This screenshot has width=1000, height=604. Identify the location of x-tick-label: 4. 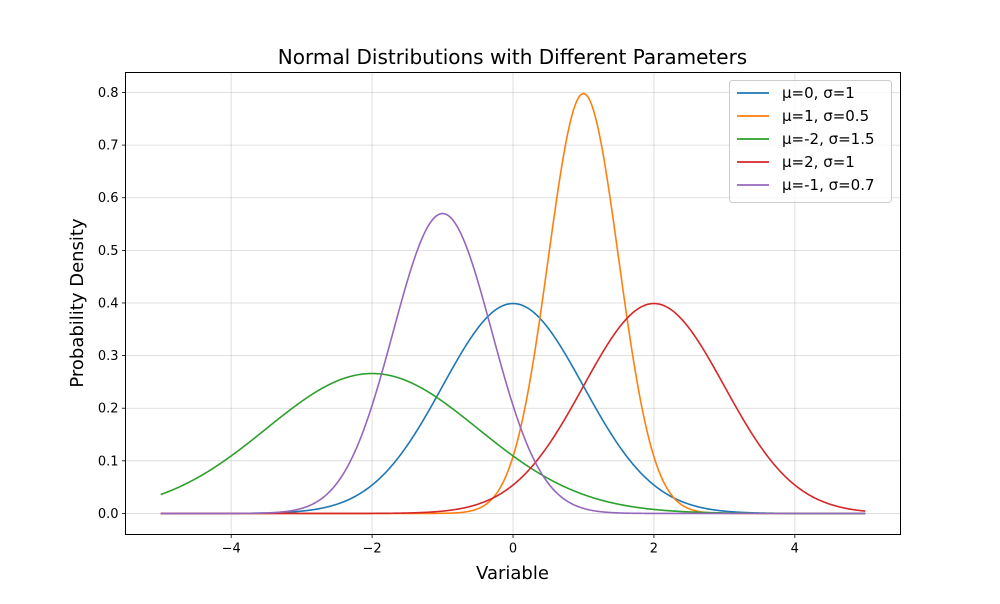
(795, 549).